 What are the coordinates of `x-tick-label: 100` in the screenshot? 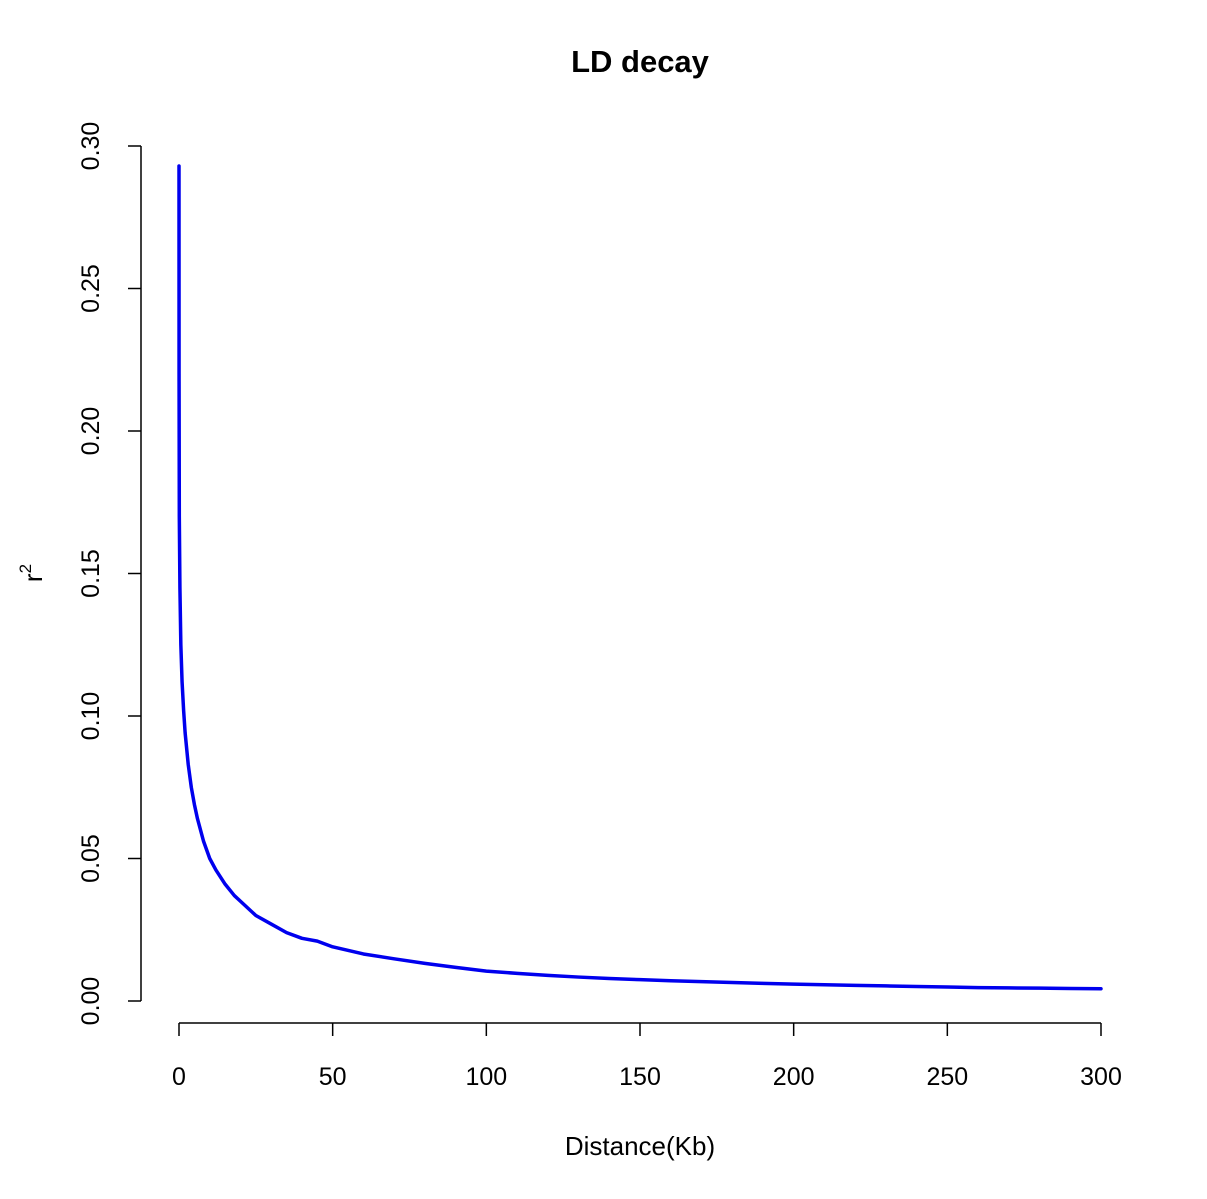 It's located at (486, 1077).